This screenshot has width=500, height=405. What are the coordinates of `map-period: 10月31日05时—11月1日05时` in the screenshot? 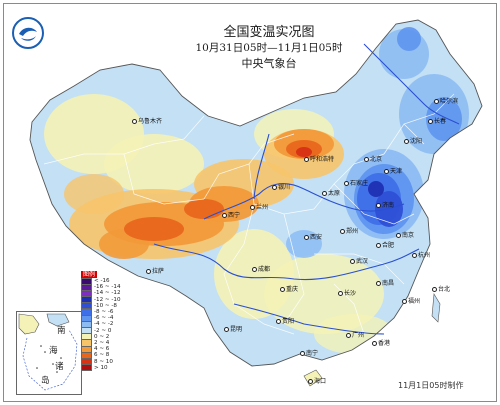 It's located at (269, 48).